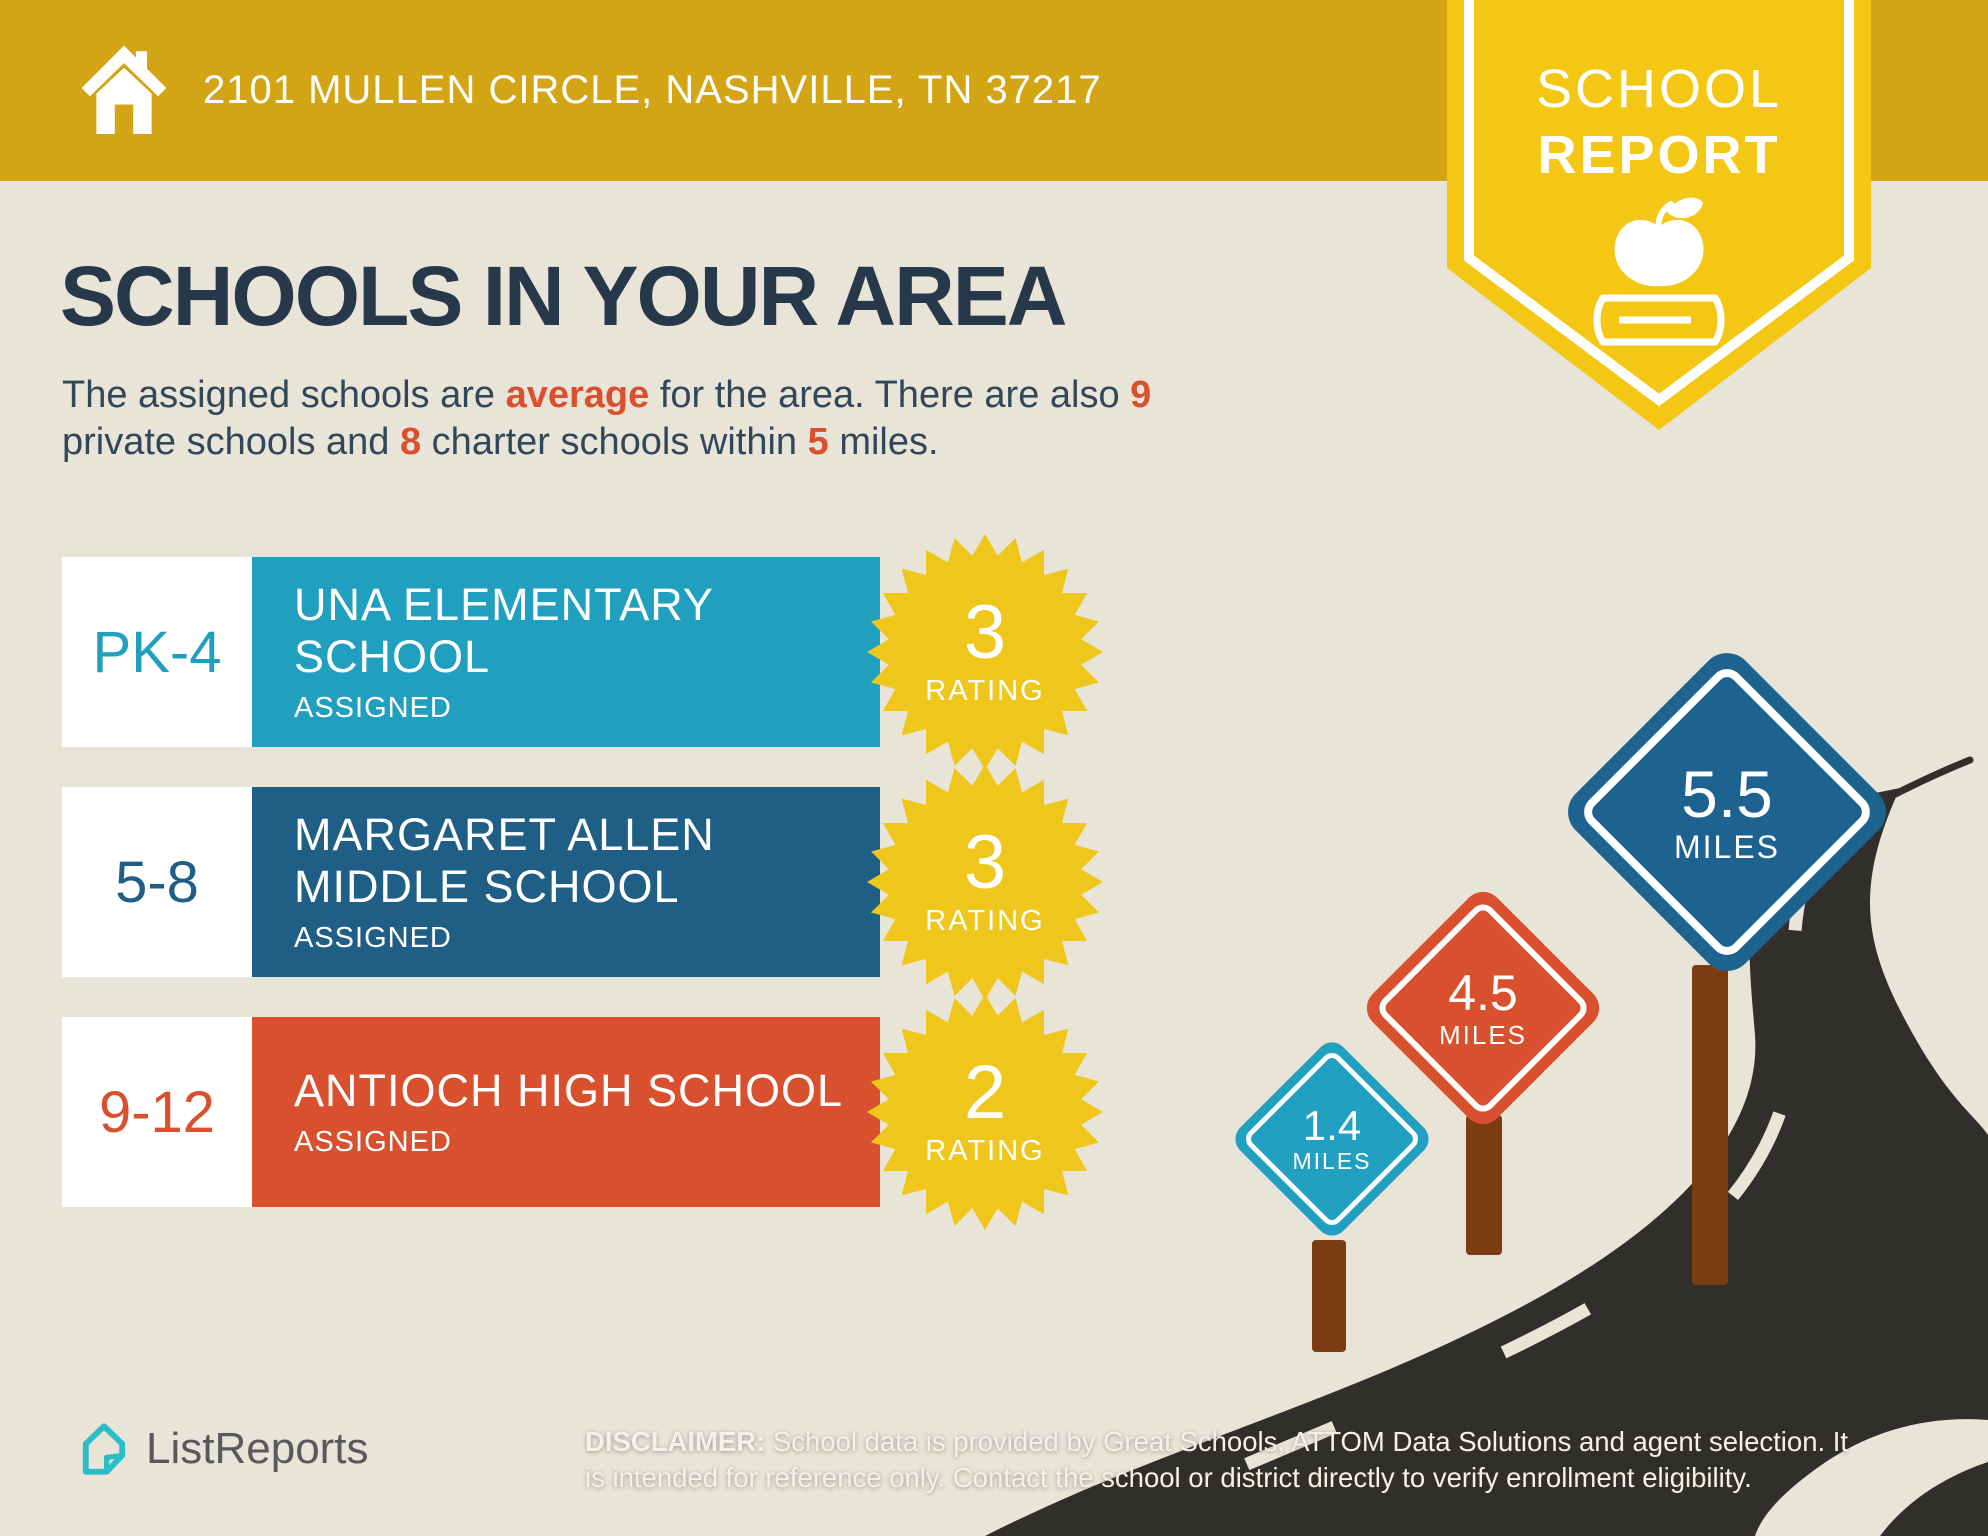 This screenshot has height=1536, width=1988. Describe the element at coordinates (1921, 783) in the screenshot. I see `road-horizon-line` at that location.